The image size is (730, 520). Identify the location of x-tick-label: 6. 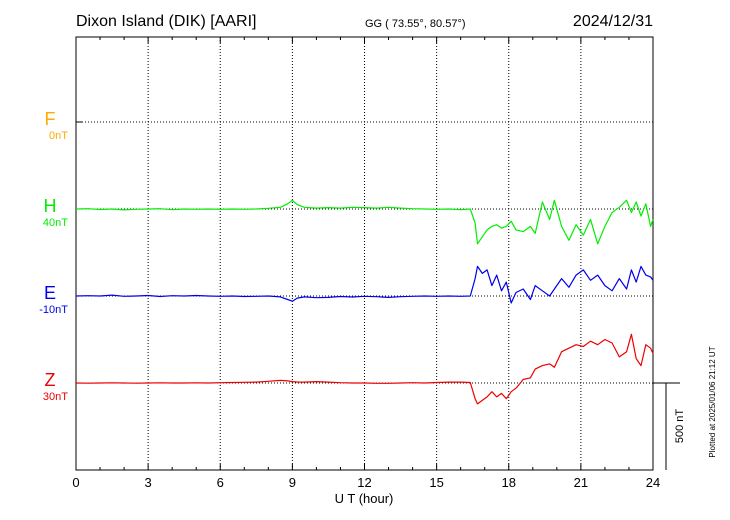
(220, 482).